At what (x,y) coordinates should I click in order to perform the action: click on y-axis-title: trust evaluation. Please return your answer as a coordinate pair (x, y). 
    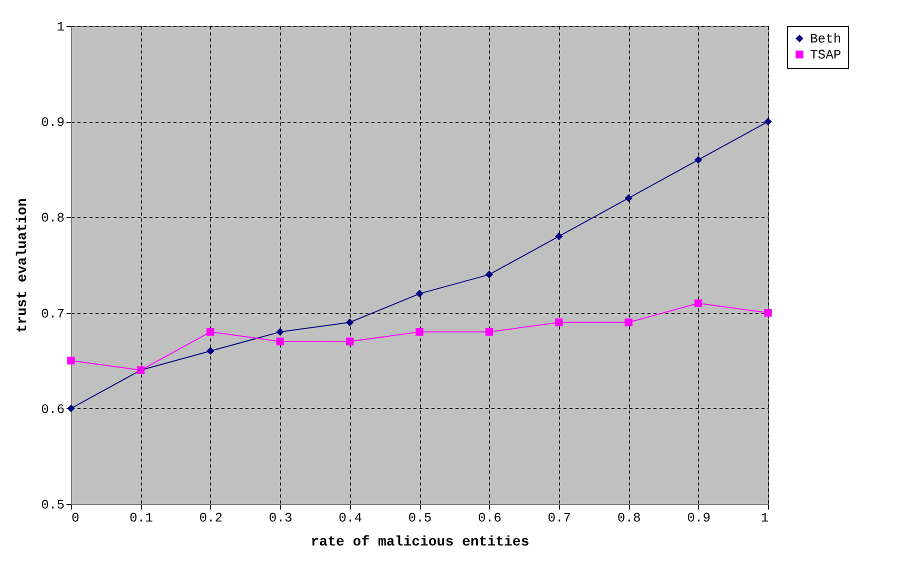
    Looking at the image, I should click on (23, 265).